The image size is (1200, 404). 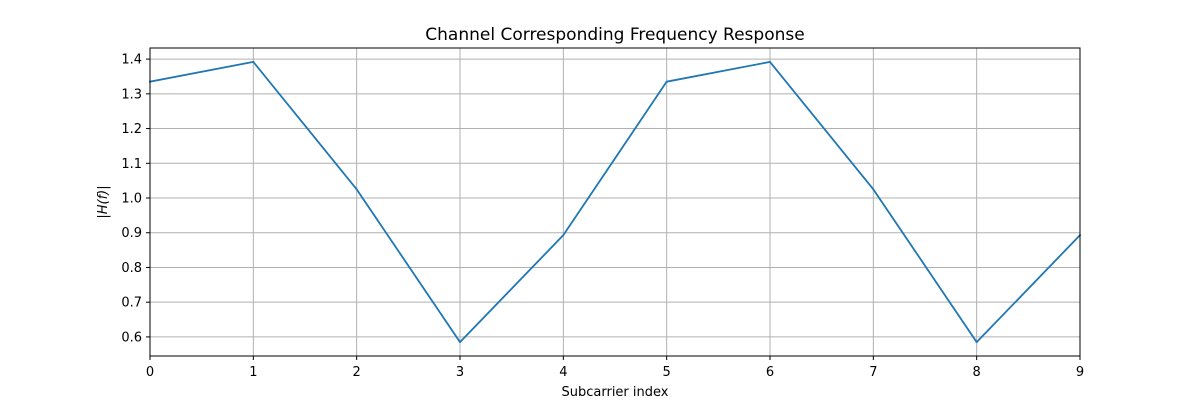 I want to click on x-tick-label: 9, so click(x=1080, y=372).